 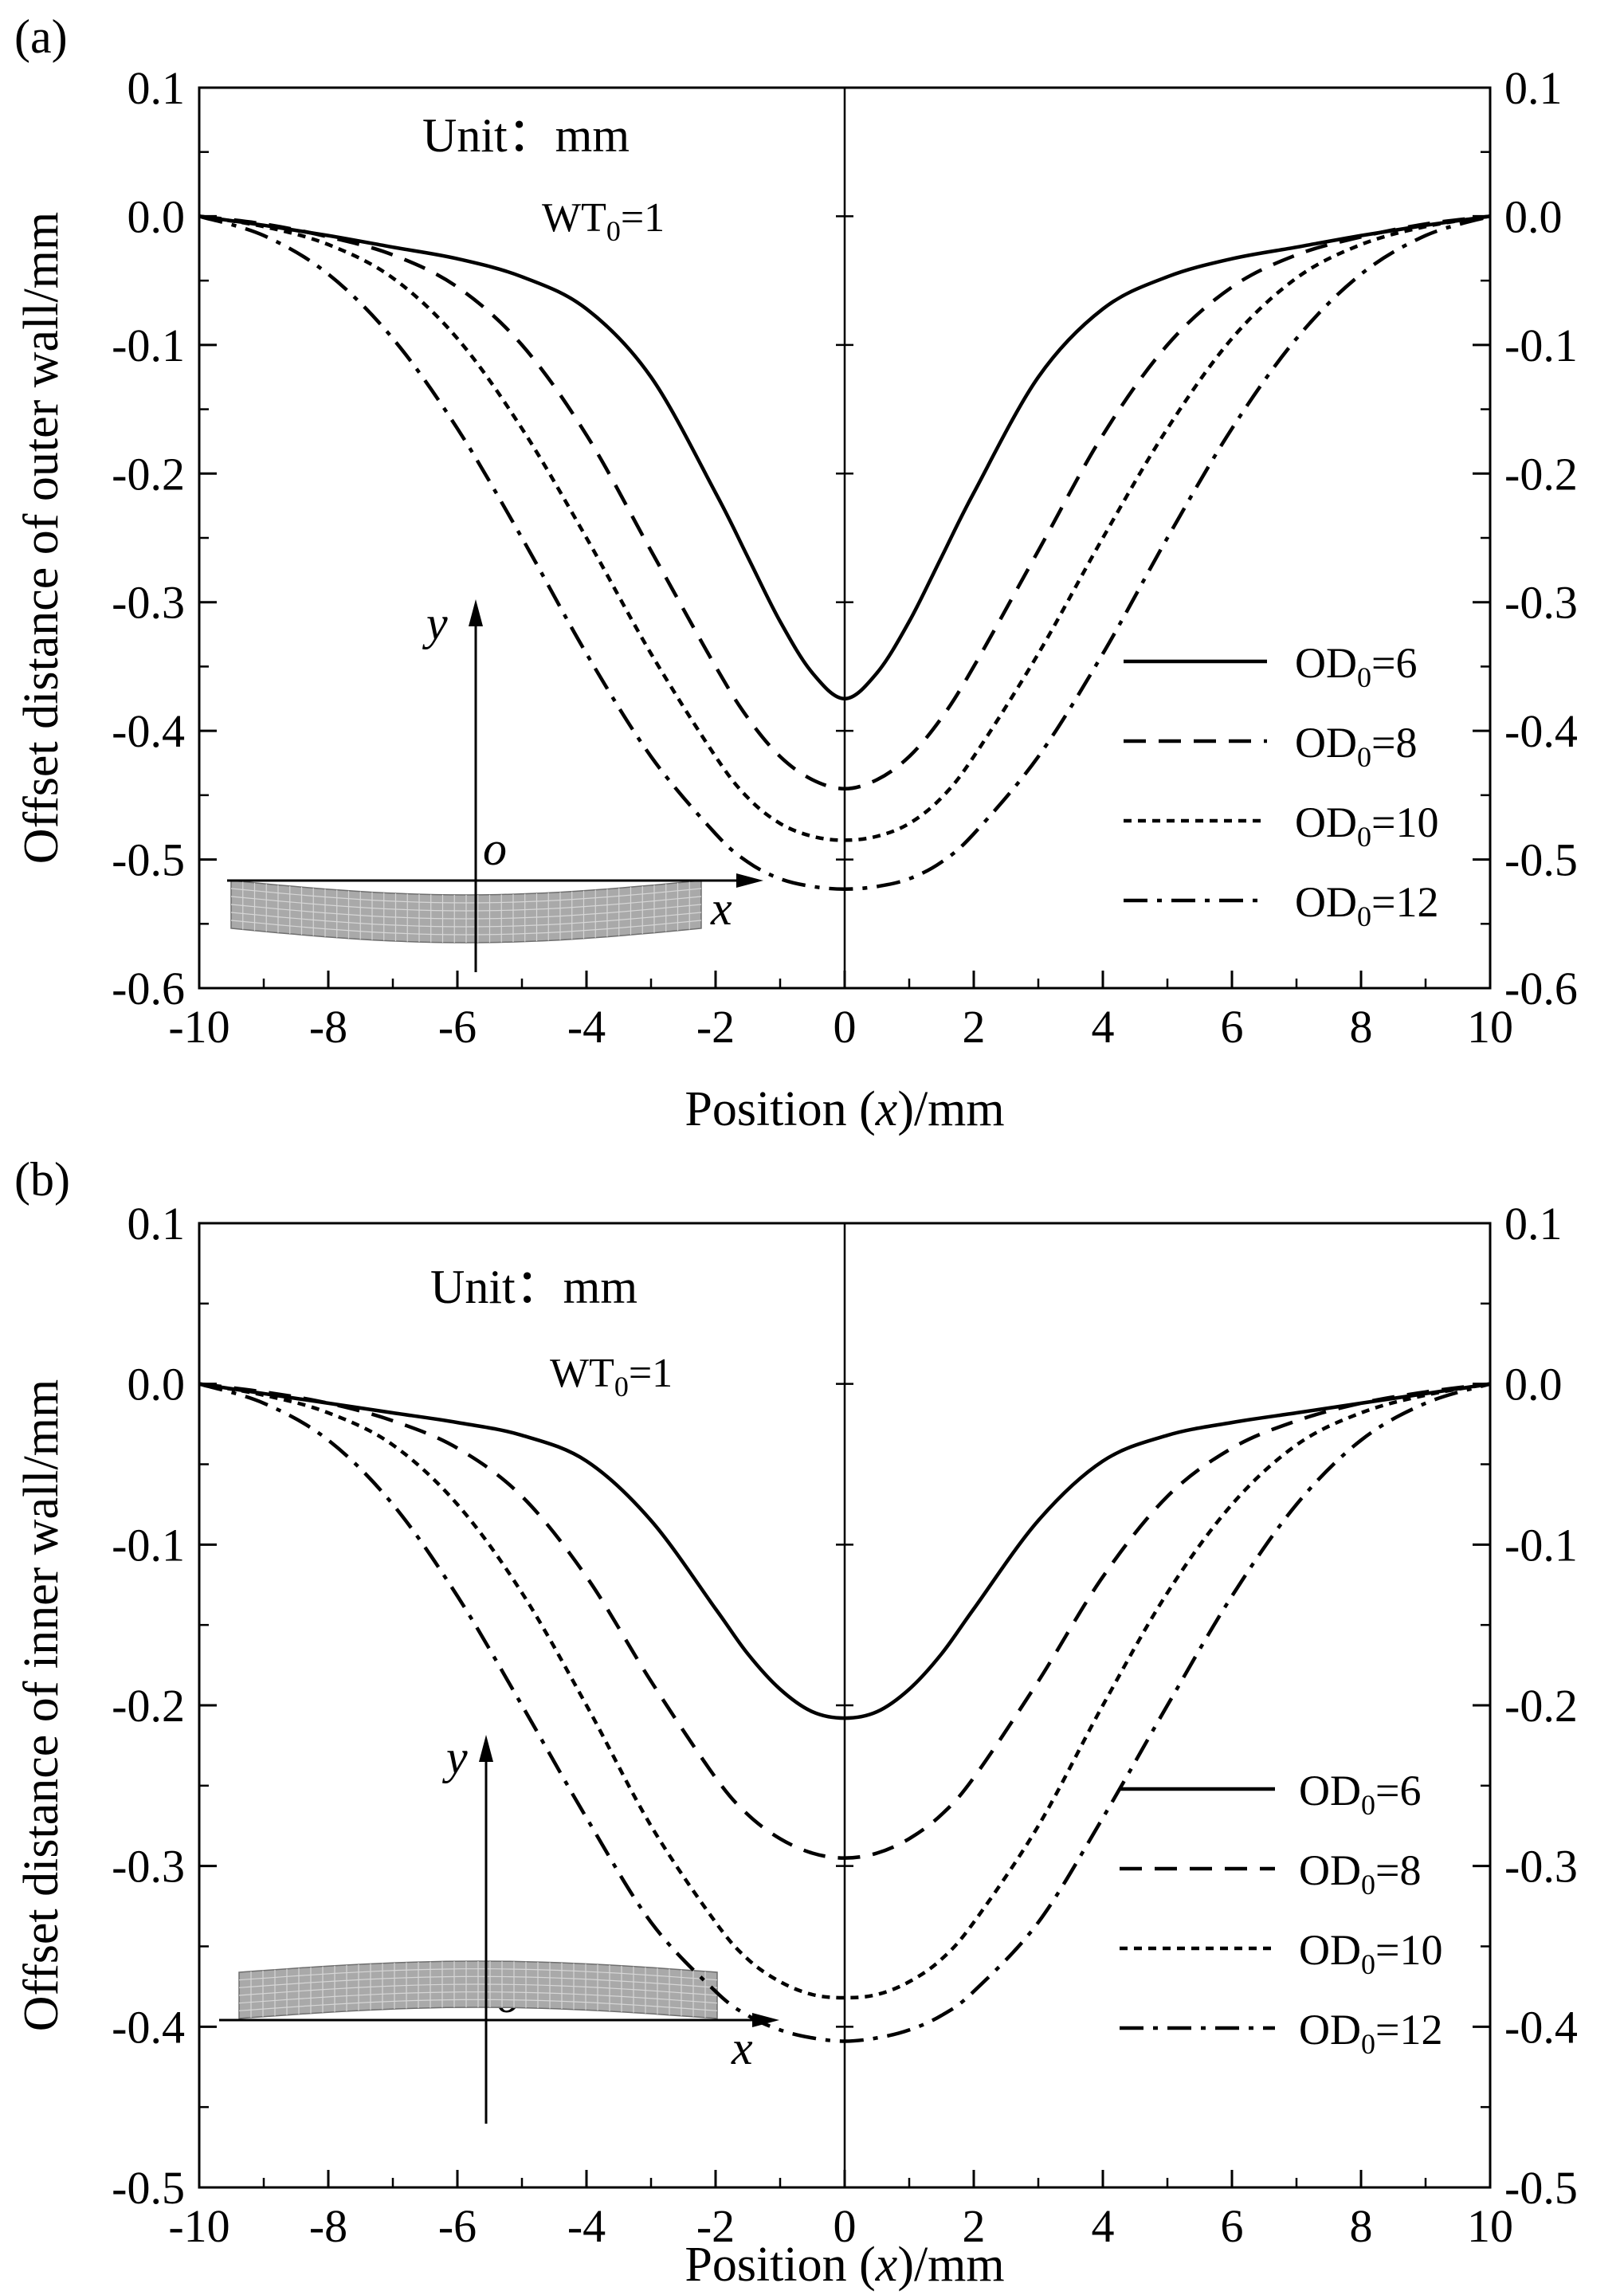 What do you see at coordinates (574, 218) in the screenshot?
I see `panel-a-wt-base: WT` at bounding box center [574, 218].